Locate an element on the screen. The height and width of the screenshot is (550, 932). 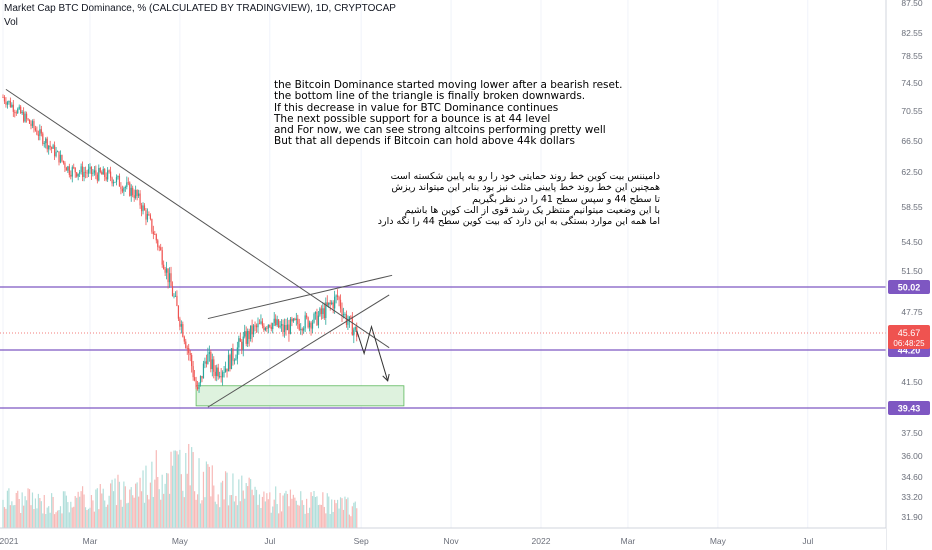
current-price-badge is located at coordinates (909, 337).